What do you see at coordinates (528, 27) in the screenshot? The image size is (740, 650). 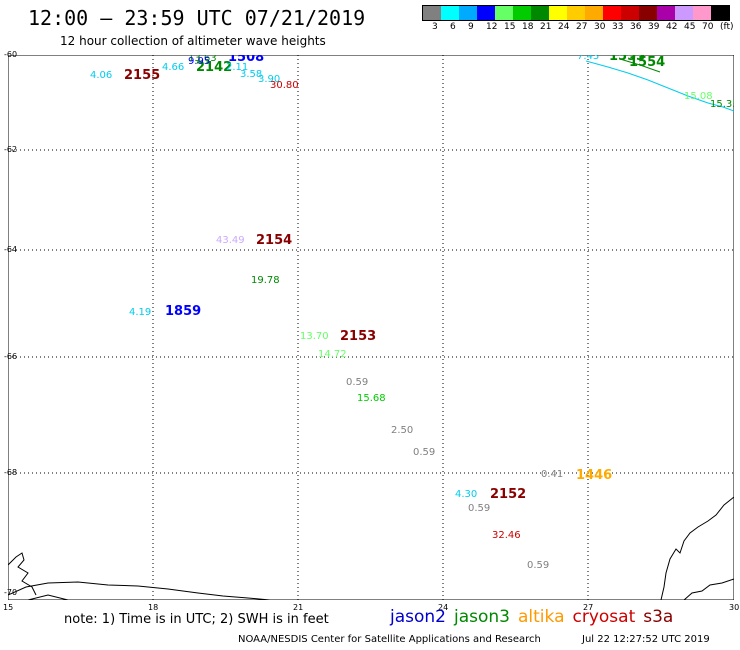 I see `legend-label: 18` at bounding box center [528, 27].